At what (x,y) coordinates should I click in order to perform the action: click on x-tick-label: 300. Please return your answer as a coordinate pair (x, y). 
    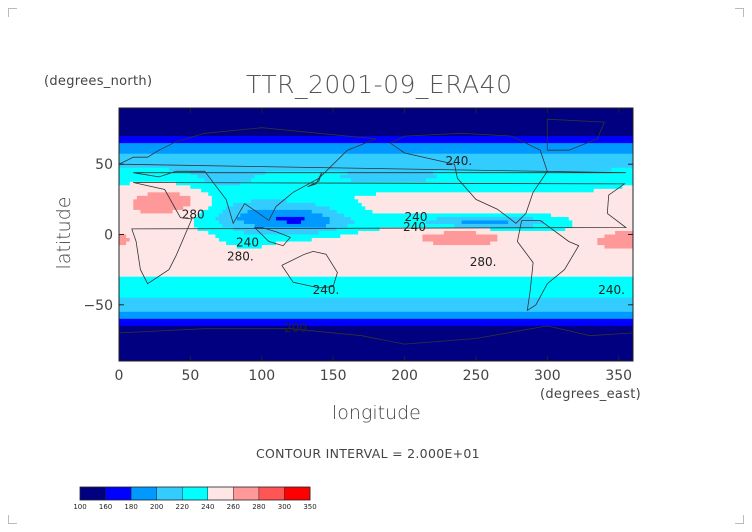
    Looking at the image, I should click on (547, 376).